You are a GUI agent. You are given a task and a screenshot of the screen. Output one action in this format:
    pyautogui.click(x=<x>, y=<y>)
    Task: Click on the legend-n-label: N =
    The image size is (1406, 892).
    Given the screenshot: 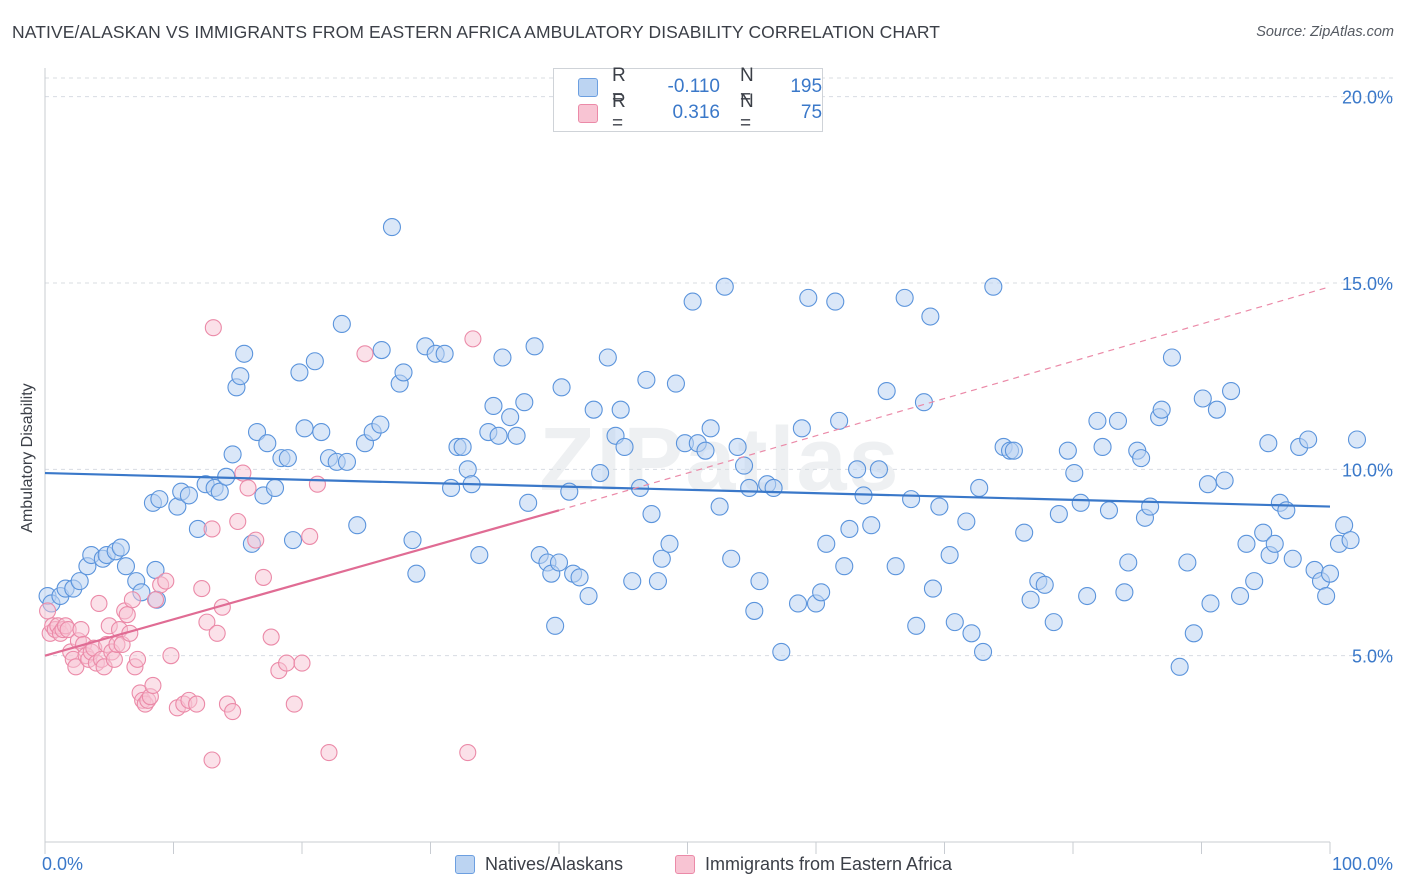 What is the action you would take?
    pyautogui.click(x=746, y=86)
    